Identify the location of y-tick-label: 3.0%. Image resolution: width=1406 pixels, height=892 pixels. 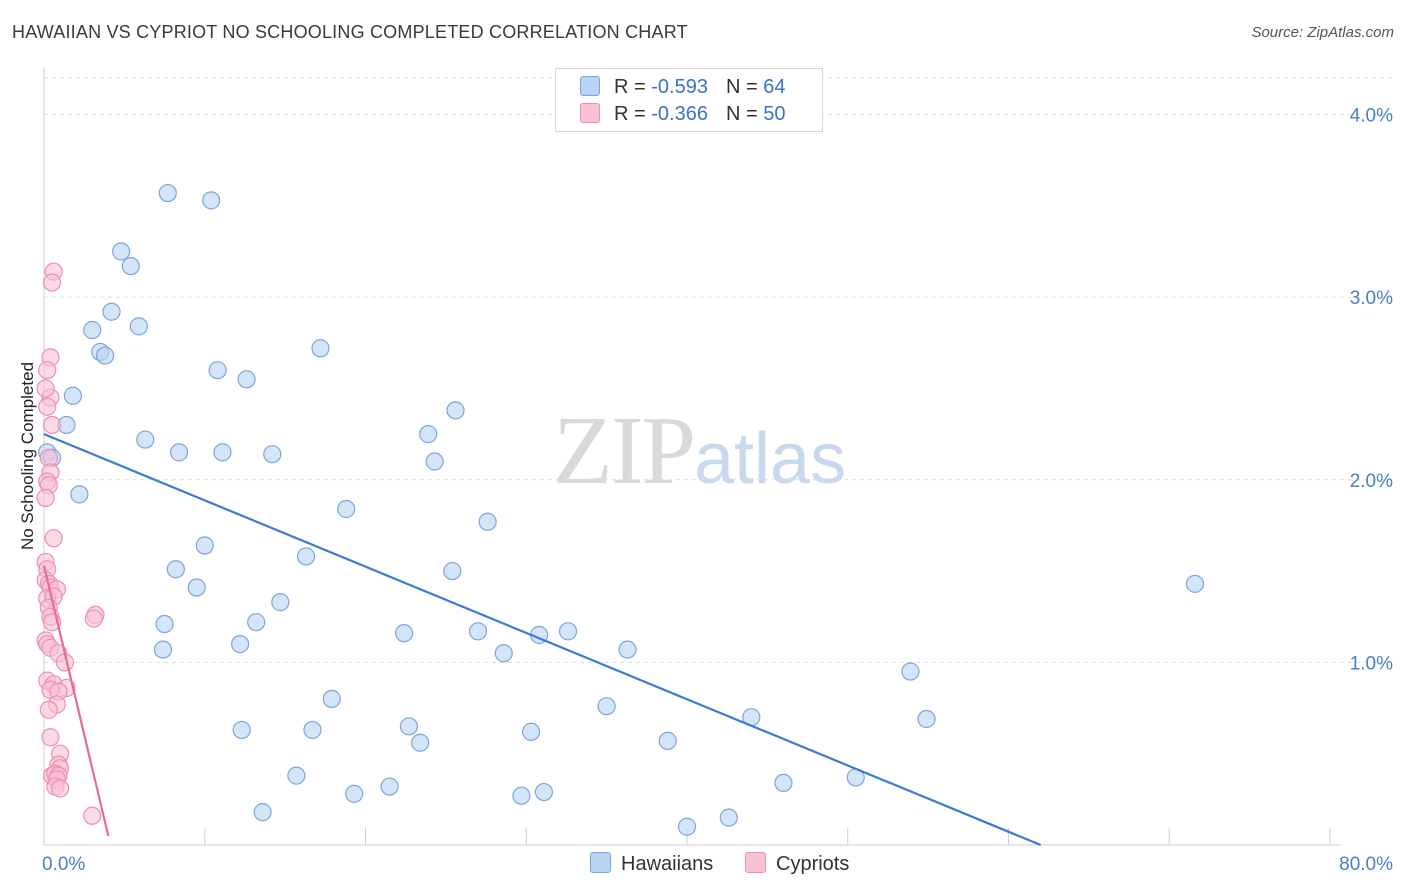
(1371, 298).